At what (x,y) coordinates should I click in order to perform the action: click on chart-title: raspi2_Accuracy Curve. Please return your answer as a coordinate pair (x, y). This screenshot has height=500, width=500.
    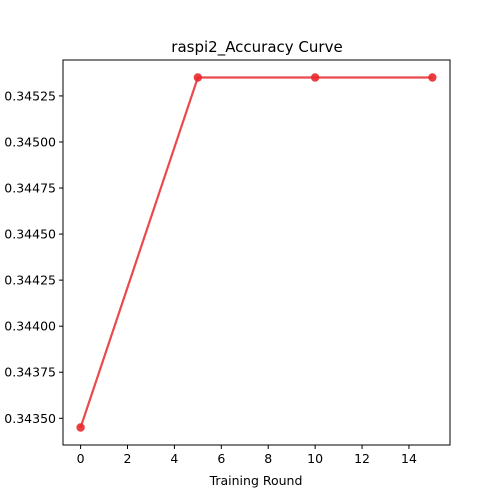
    Looking at the image, I should click on (256, 47).